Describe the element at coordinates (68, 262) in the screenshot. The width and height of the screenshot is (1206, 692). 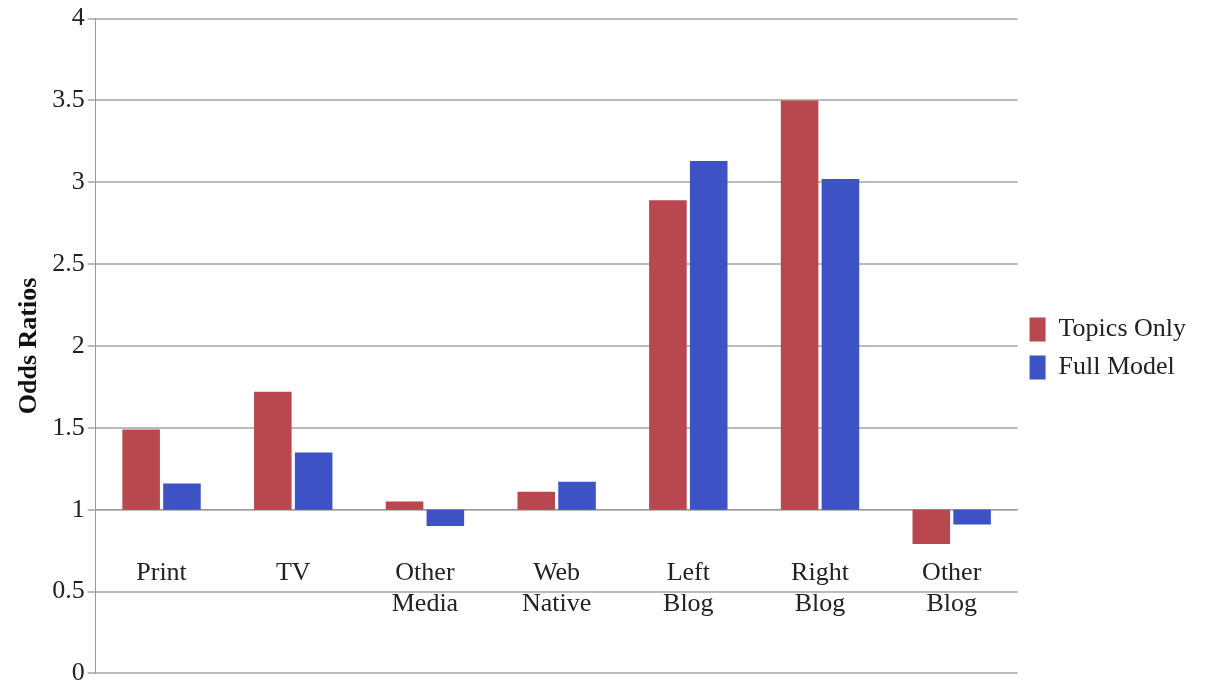
I see `y-tick-label: 2.5` at that location.